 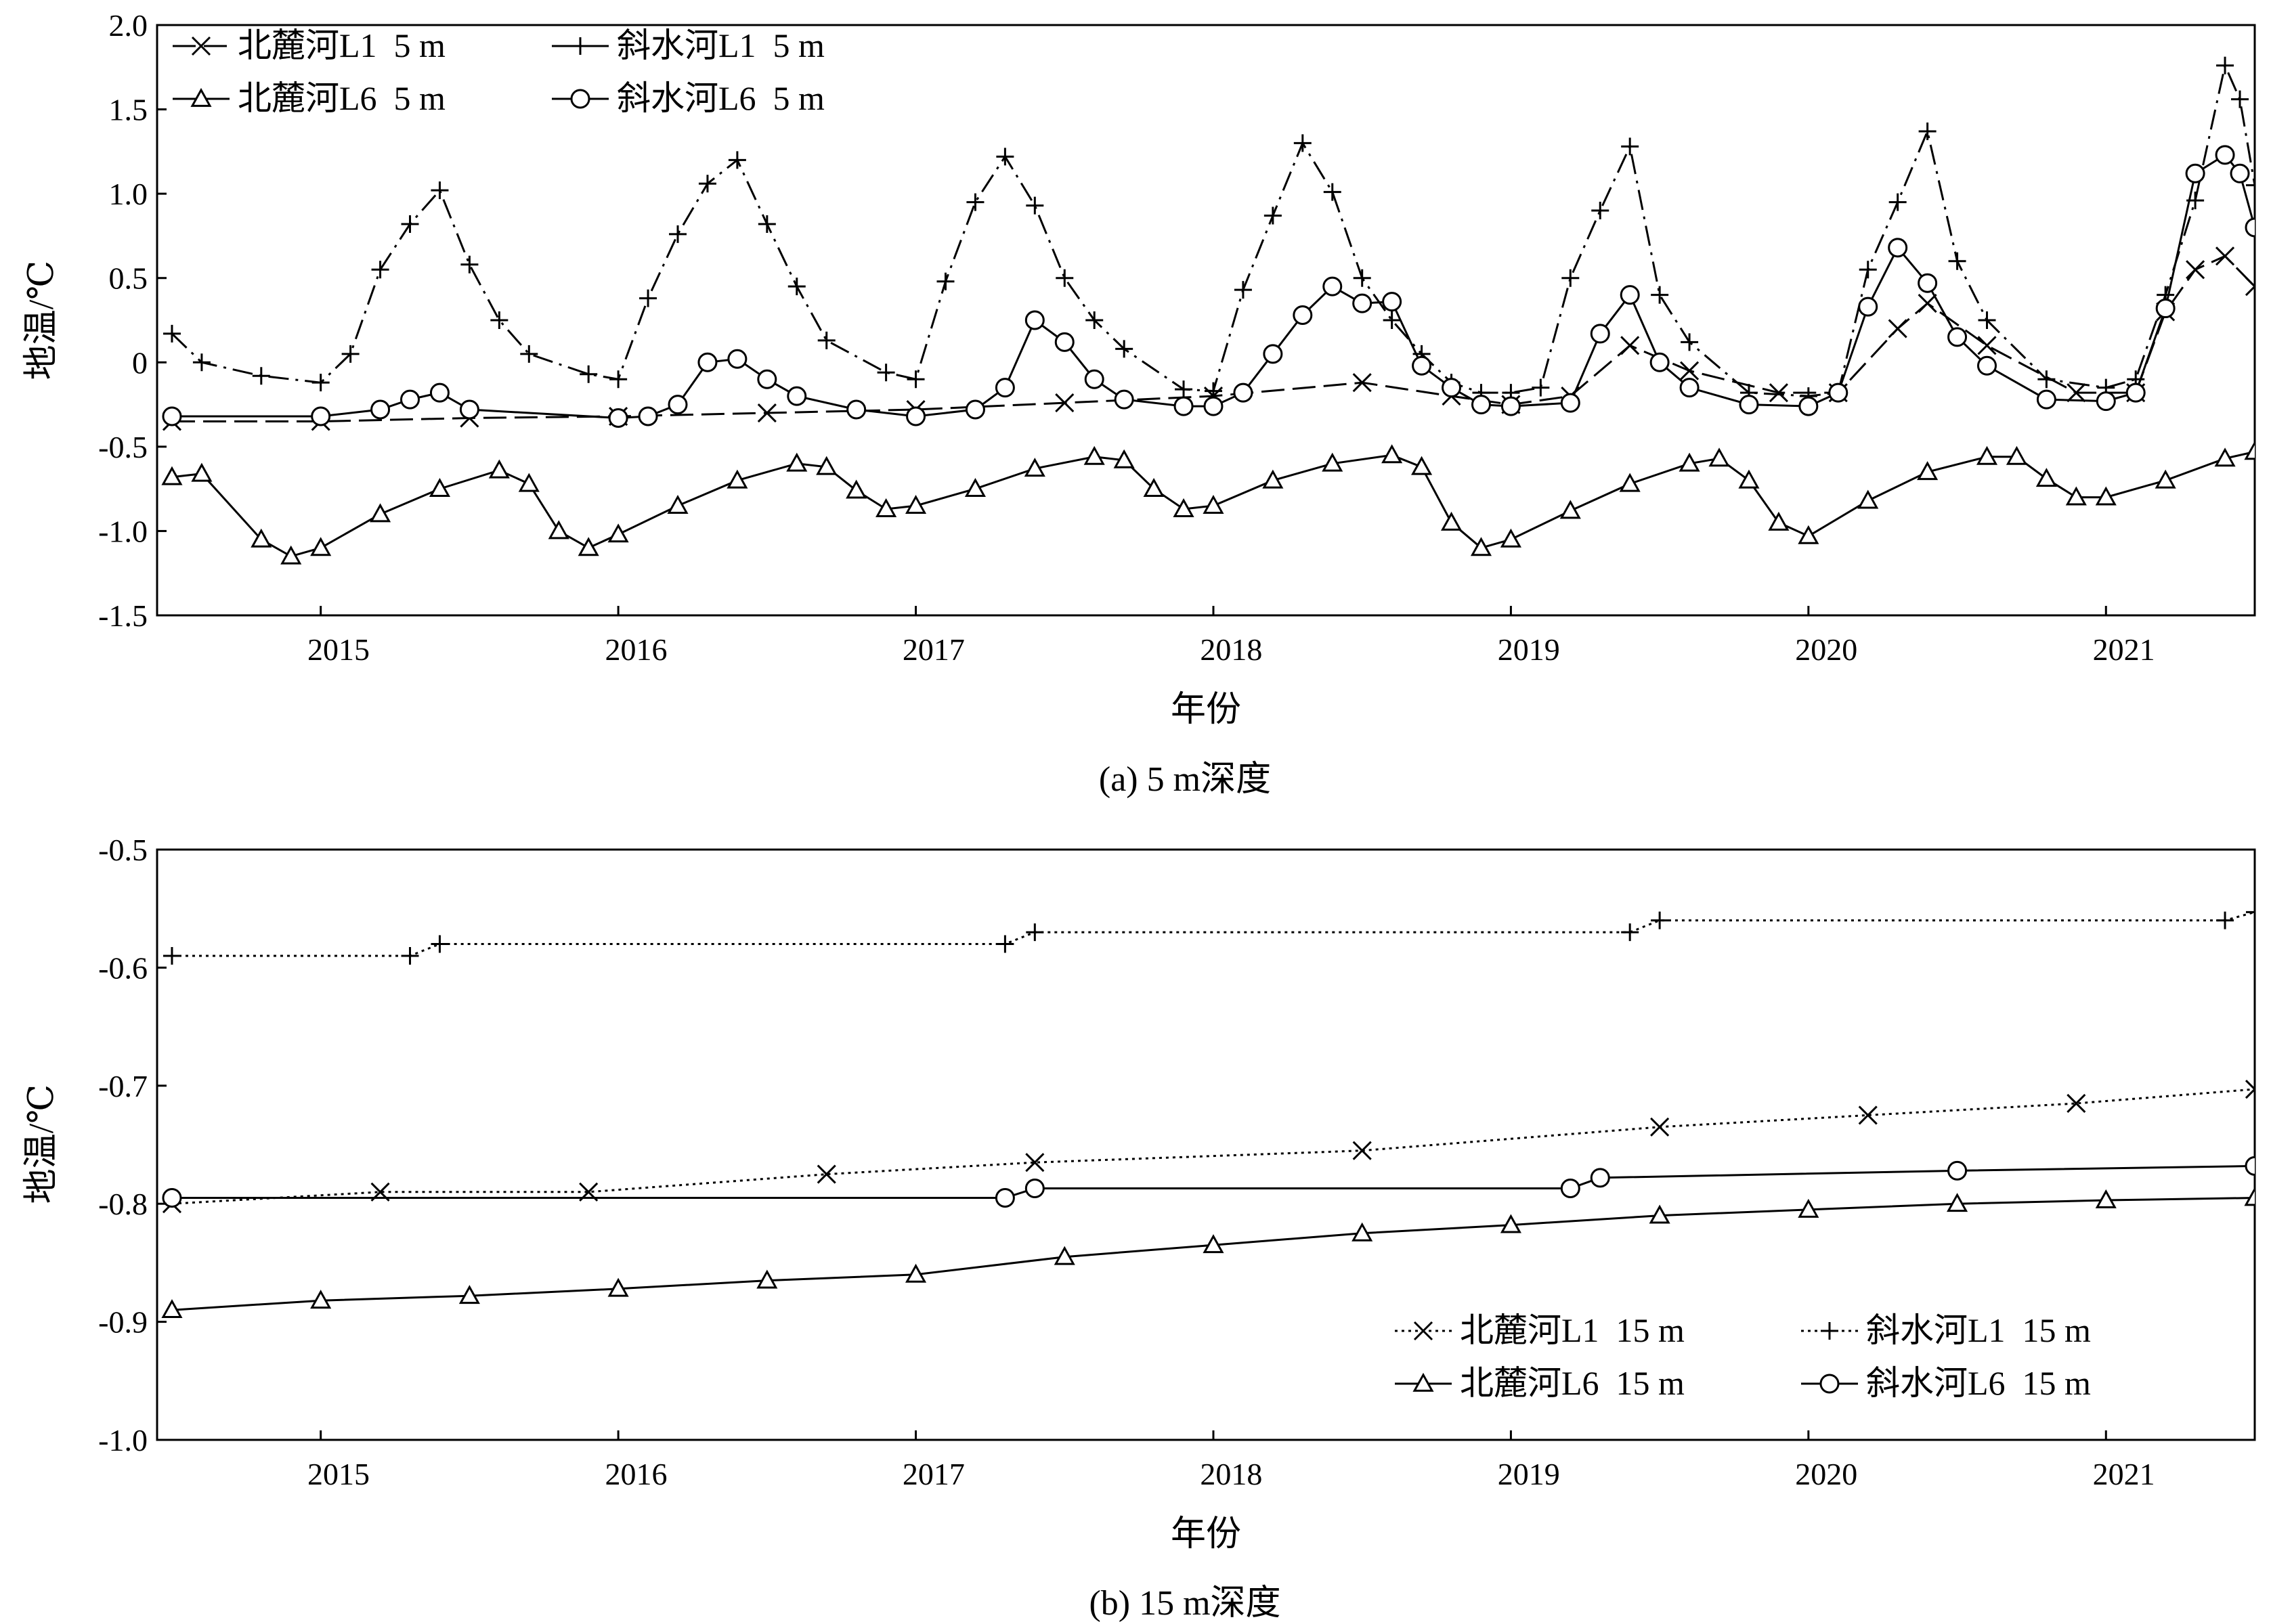 What do you see at coordinates (1979, 1330) in the screenshot?
I see `legend-label: 斜水河L1 15 m` at bounding box center [1979, 1330].